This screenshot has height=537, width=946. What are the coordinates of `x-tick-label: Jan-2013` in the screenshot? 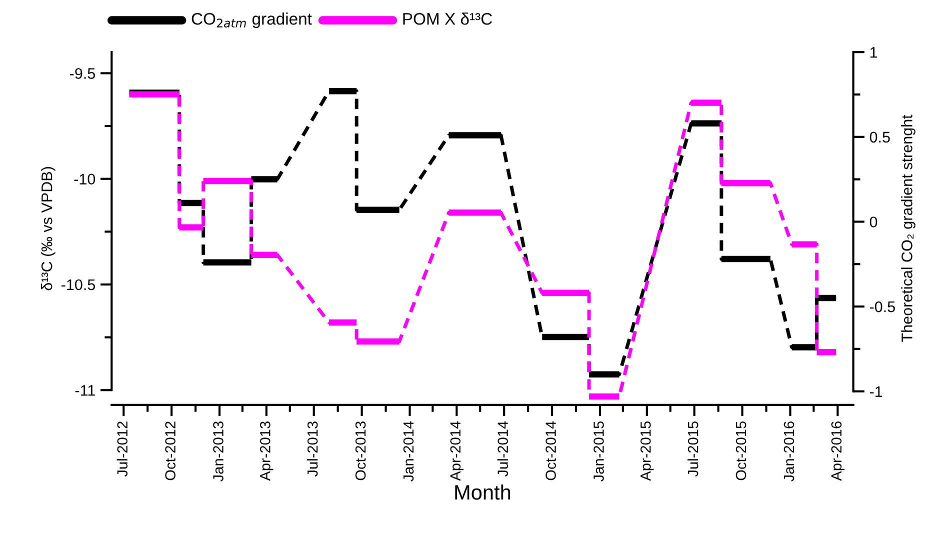 It's located at (218, 452).